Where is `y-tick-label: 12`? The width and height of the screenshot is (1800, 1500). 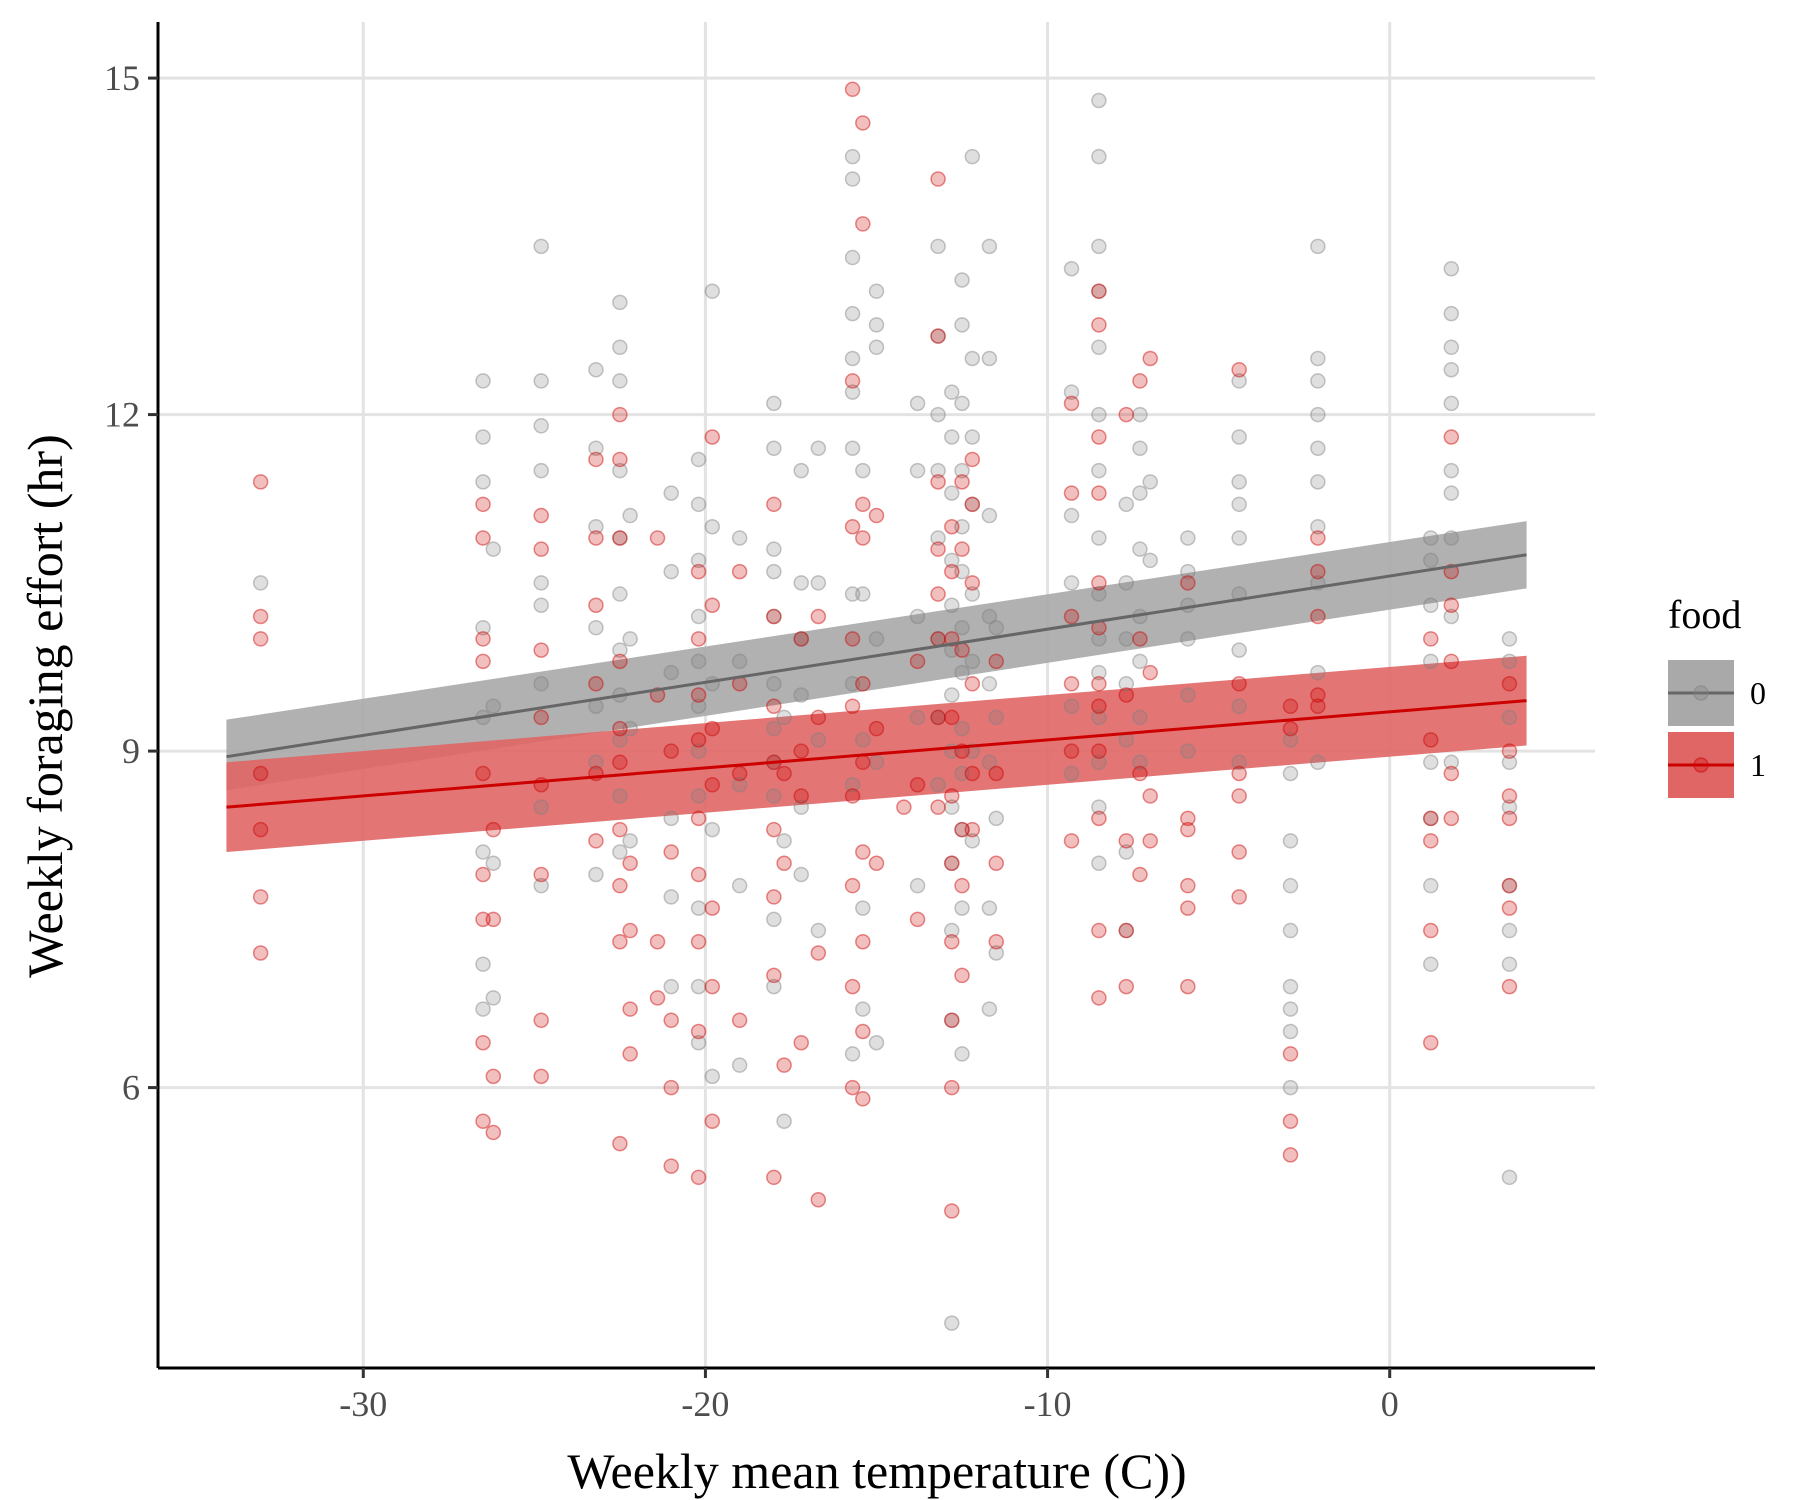 y-tick-label: 12 is located at coordinates (122, 415).